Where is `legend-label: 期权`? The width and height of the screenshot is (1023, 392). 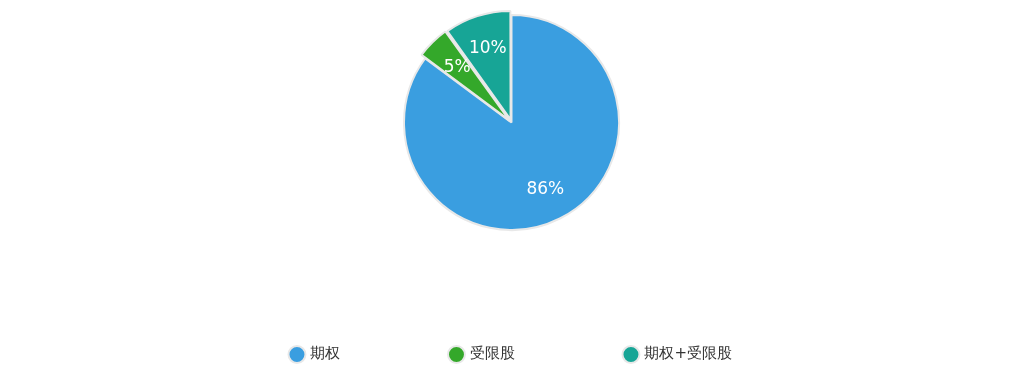
legend-label: 期权 is located at coordinates (325, 353).